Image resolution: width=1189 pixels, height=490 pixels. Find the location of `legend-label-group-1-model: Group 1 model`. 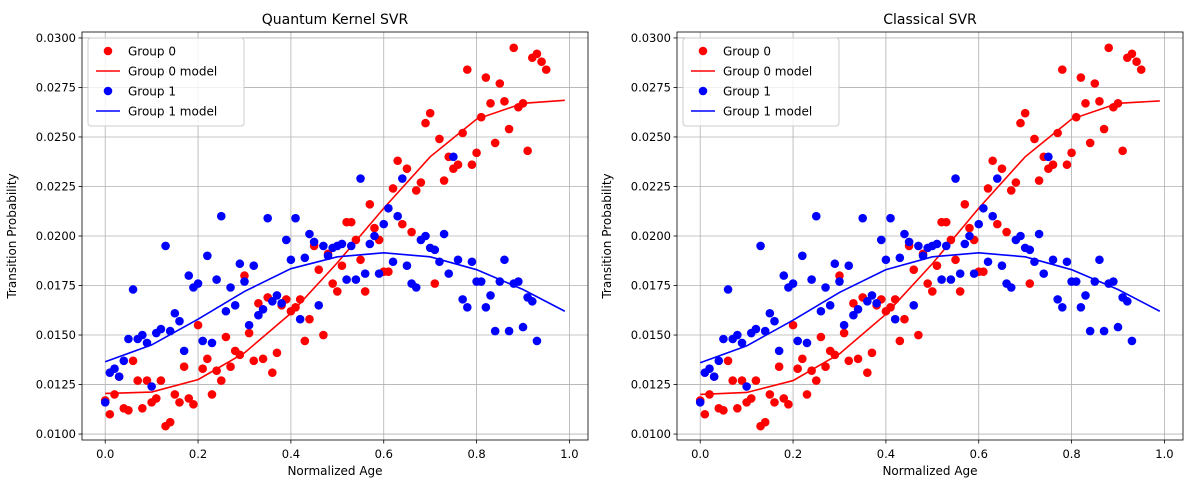

legend-label-group-1-model: Group 1 model is located at coordinates (767, 112).